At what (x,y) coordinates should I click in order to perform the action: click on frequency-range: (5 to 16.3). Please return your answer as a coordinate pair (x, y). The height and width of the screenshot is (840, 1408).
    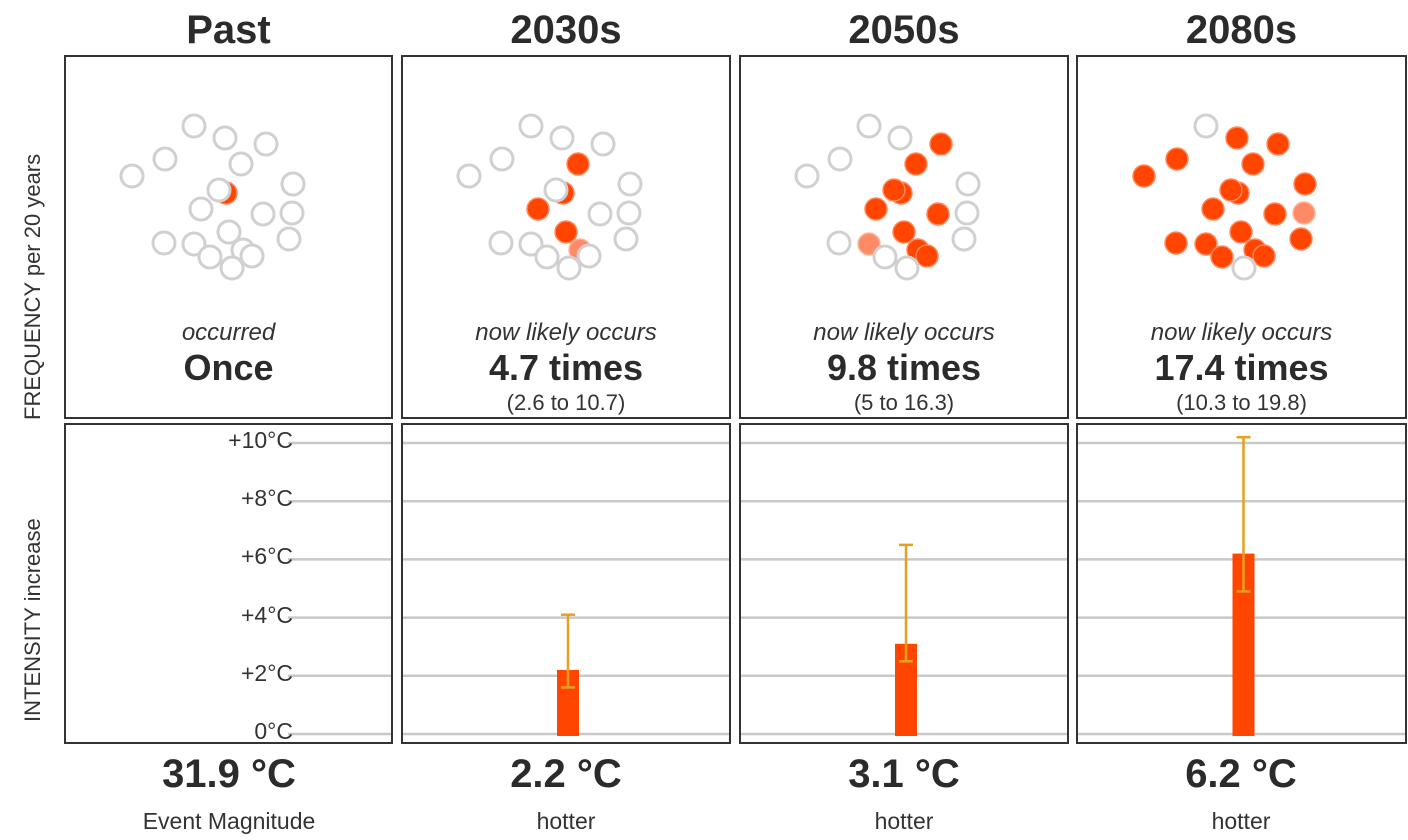
    Looking at the image, I should click on (904, 402).